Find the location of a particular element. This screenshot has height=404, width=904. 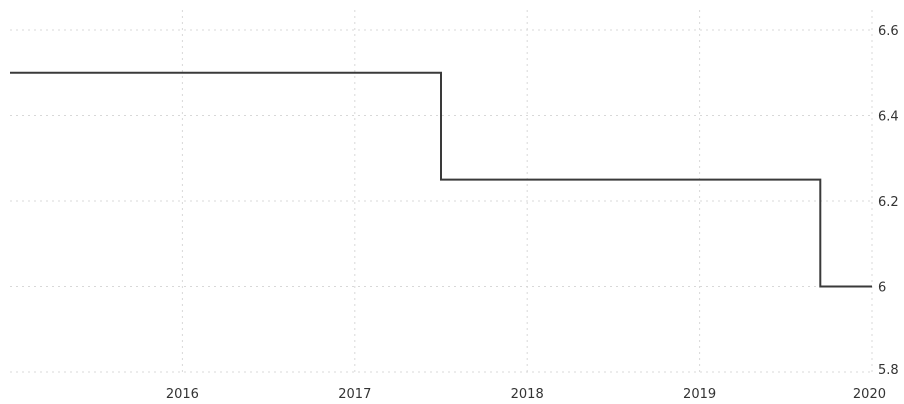

x-tick-label: 2020 is located at coordinates (869, 394).